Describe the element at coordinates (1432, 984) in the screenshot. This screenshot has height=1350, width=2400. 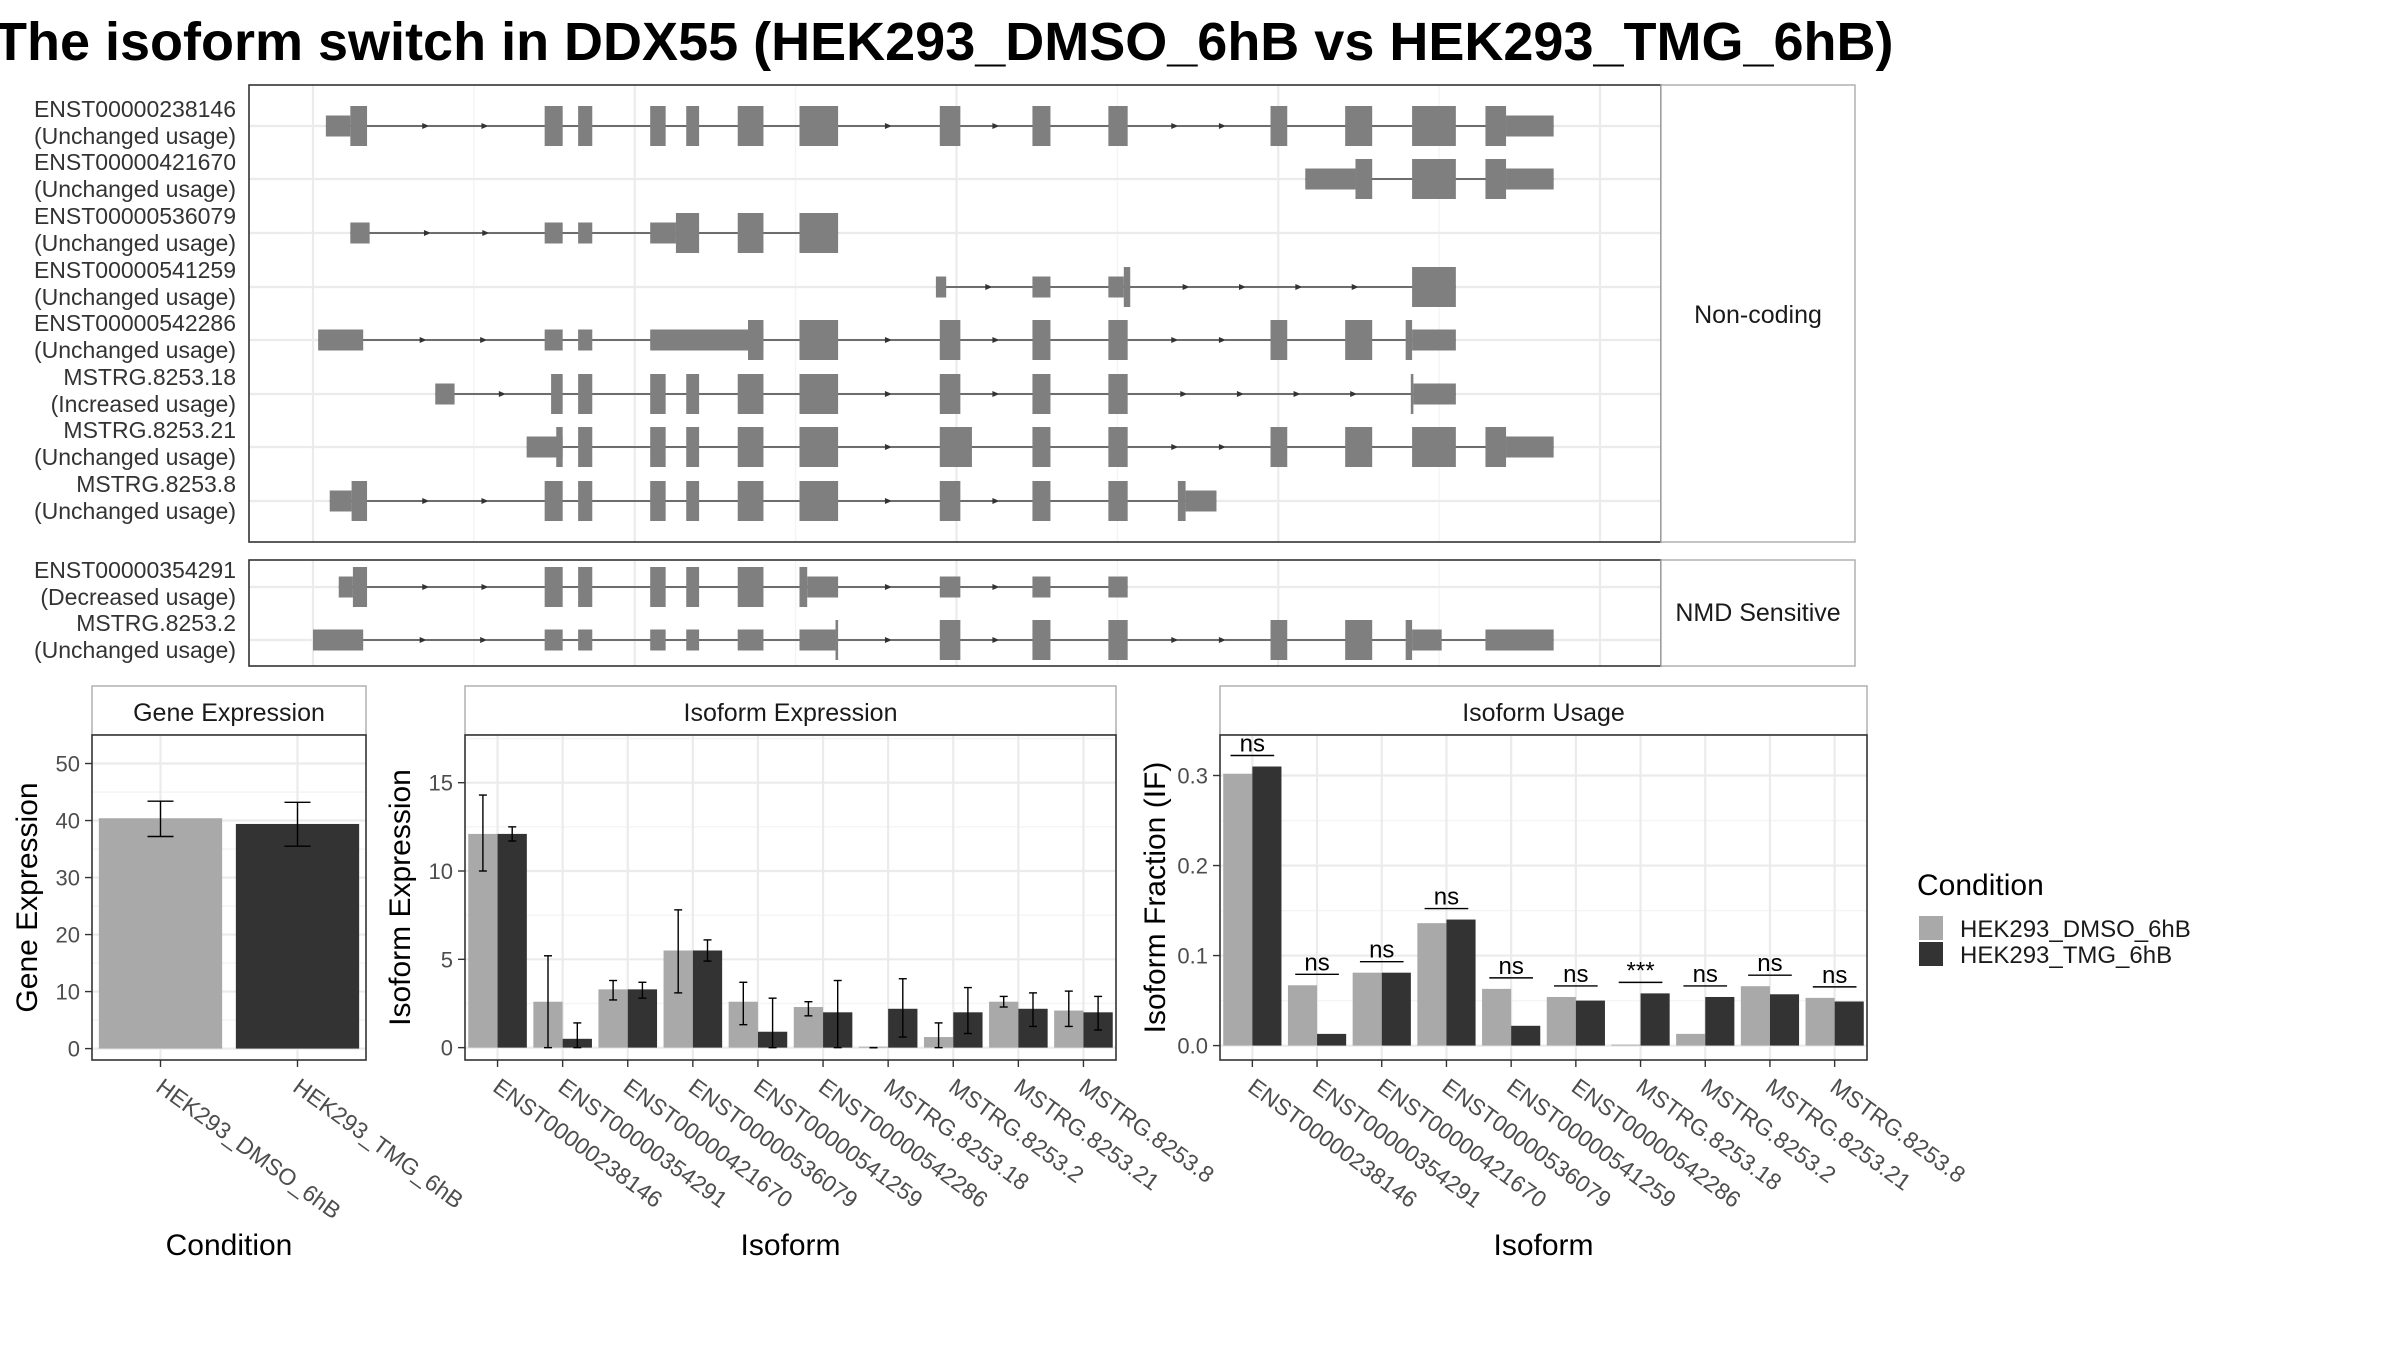
I see `bar-ENST00000536079-dmso` at that location.